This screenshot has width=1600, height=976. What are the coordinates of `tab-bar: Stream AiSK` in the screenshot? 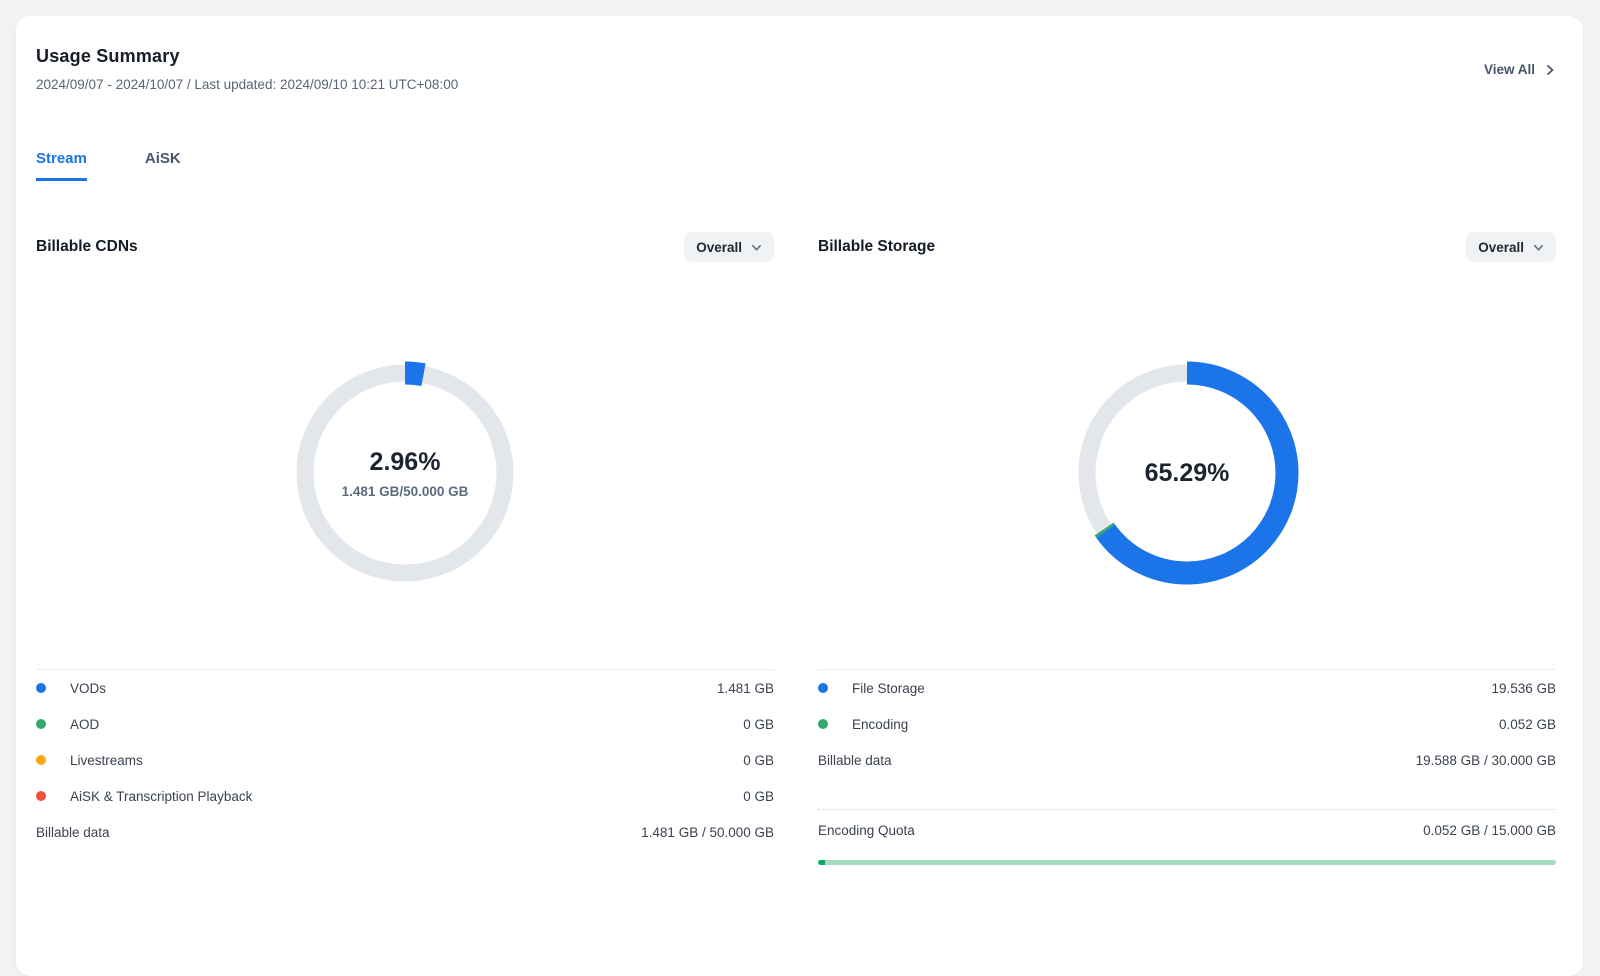 It's located at (108, 165).